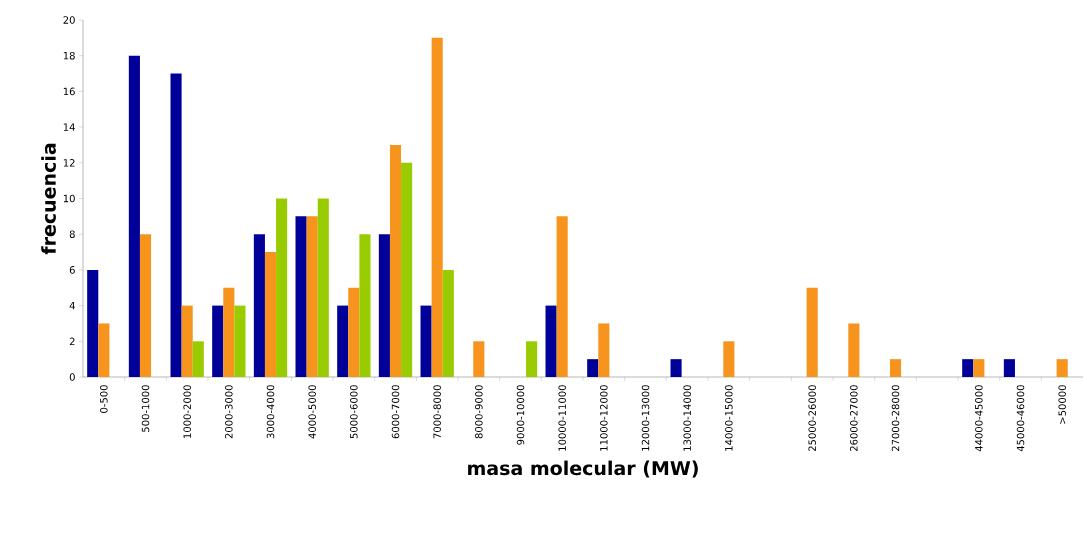  I want to click on x-tick-label: 500-1000, so click(145, 408).